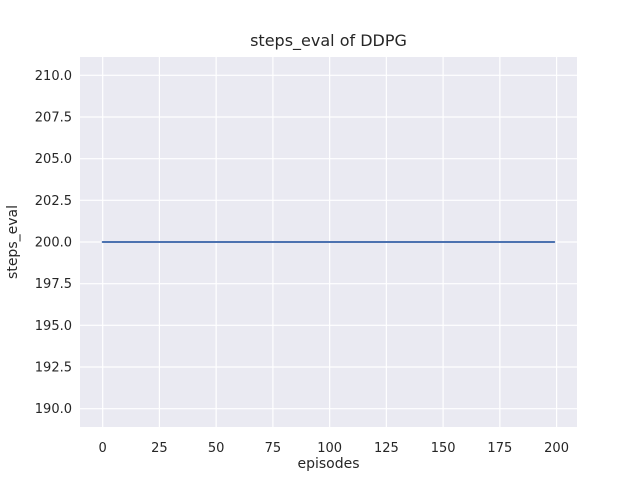 This screenshot has height=480, width=640. I want to click on y-tick-label: 202.5, so click(53, 201).